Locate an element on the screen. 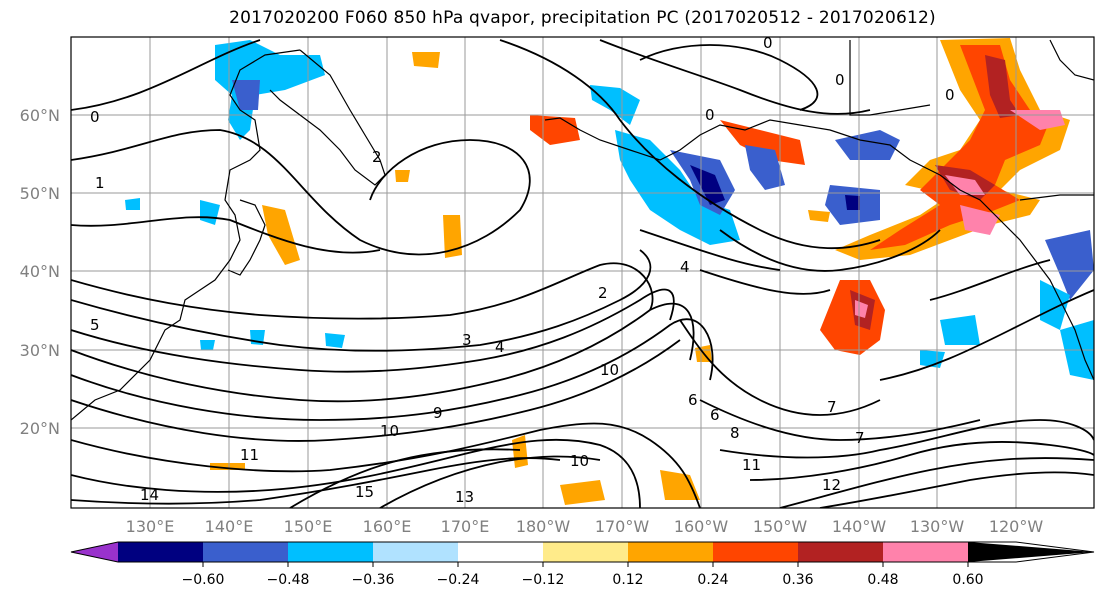 Image resolution: width=1105 pixels, height=601 pixels. latitude-labels: 60°N 50°N 40°N 30°N 20°N is located at coordinates (40, 272).